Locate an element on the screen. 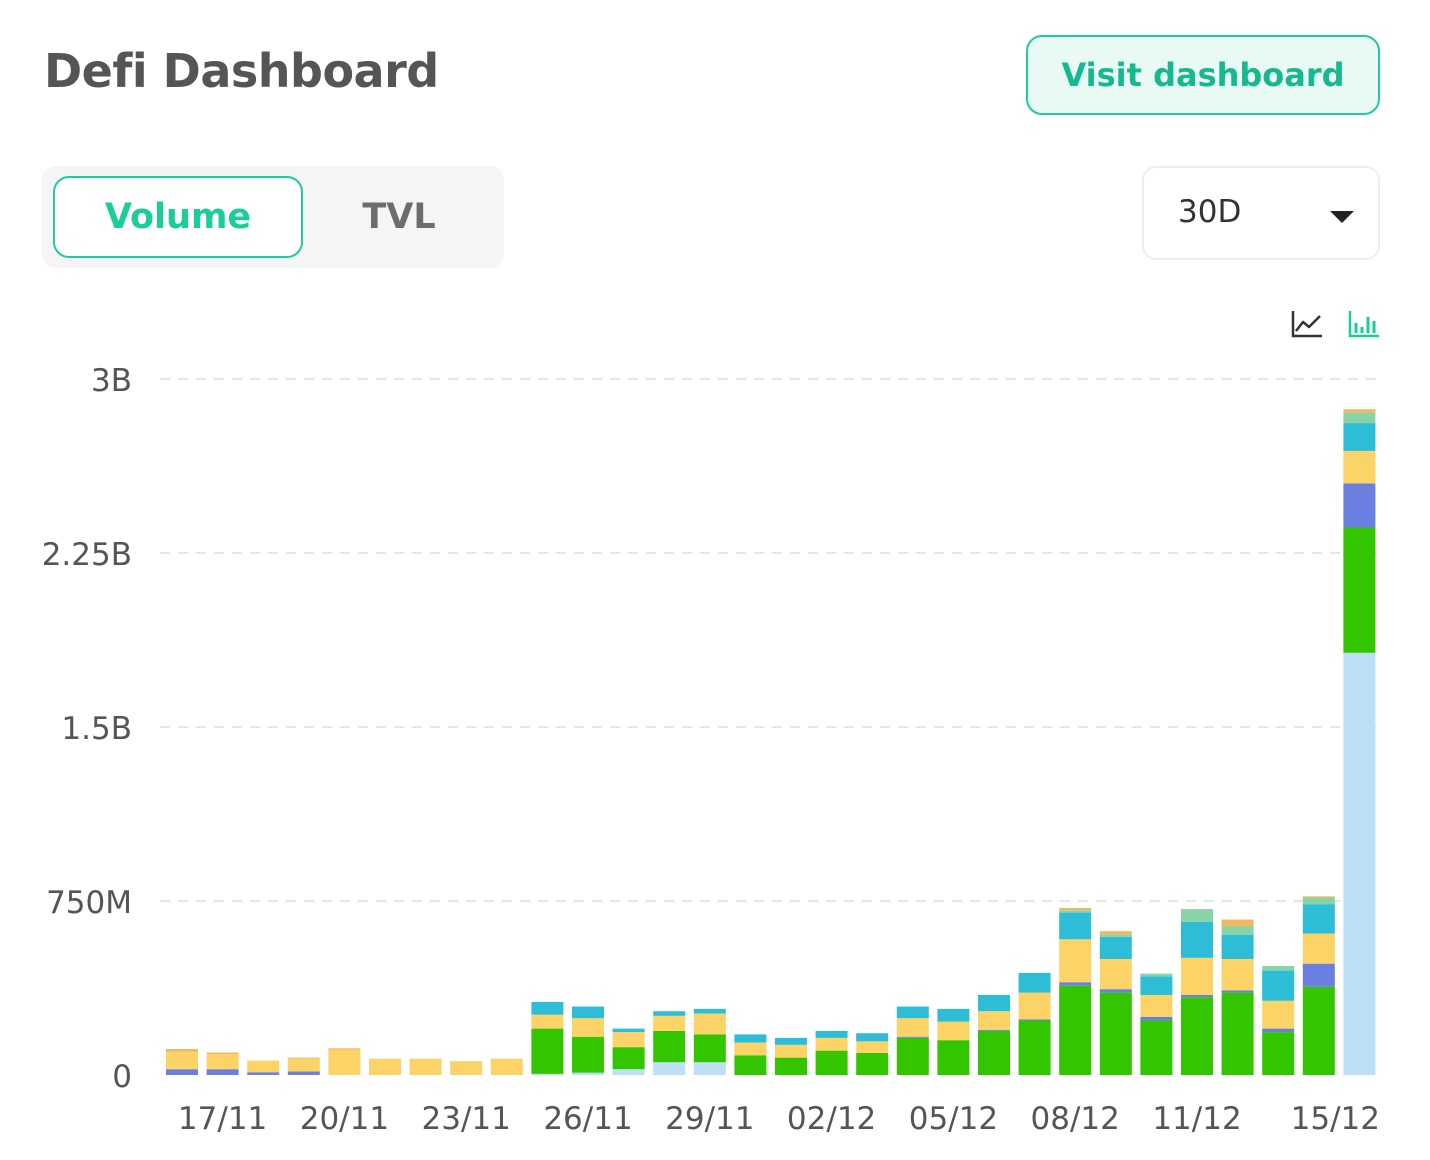 Image resolution: width=1430 pixels, height=1160 pixels. x-tick-label: 08/12 is located at coordinates (1075, 1119).